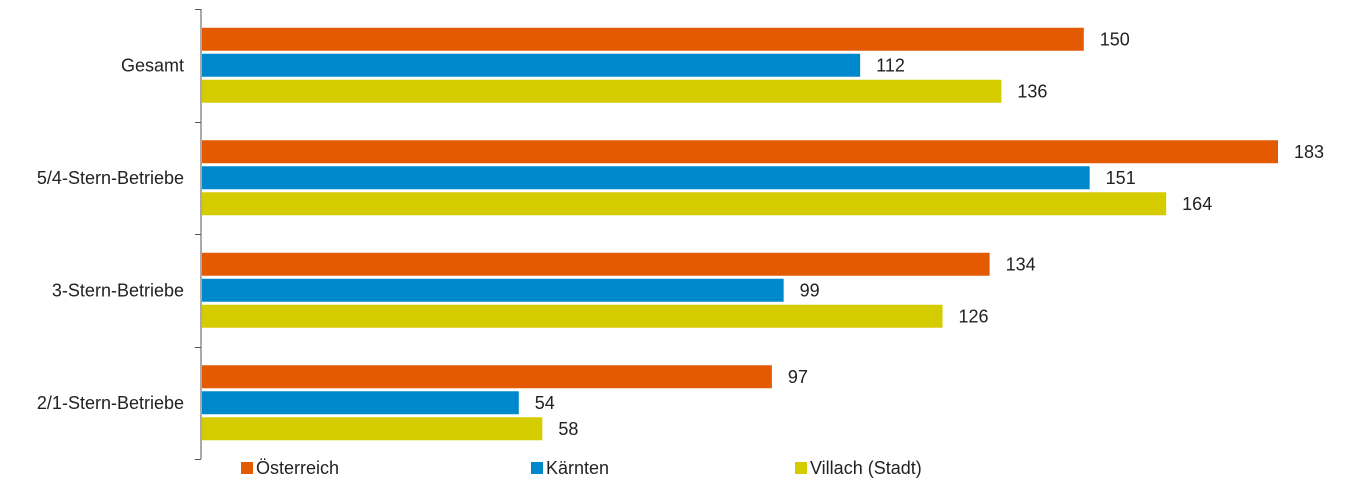 The width and height of the screenshot is (1345, 486). What do you see at coordinates (545, 403) in the screenshot?
I see `data-label: 54` at bounding box center [545, 403].